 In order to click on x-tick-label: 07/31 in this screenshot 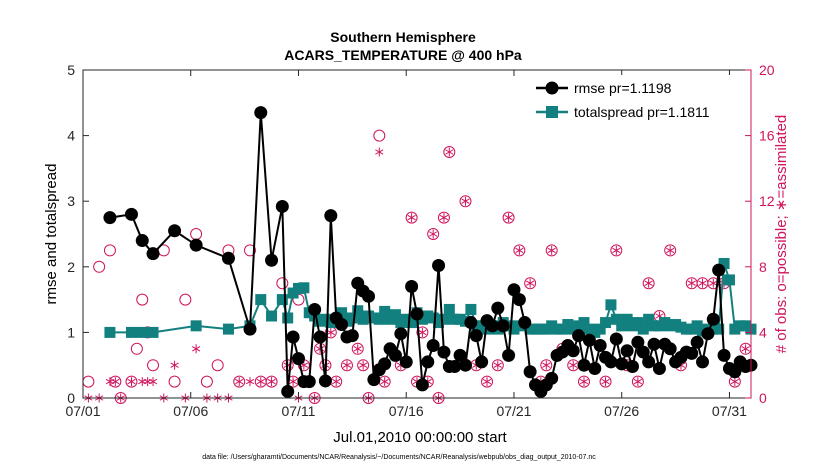, I will do `click(729, 411)`.